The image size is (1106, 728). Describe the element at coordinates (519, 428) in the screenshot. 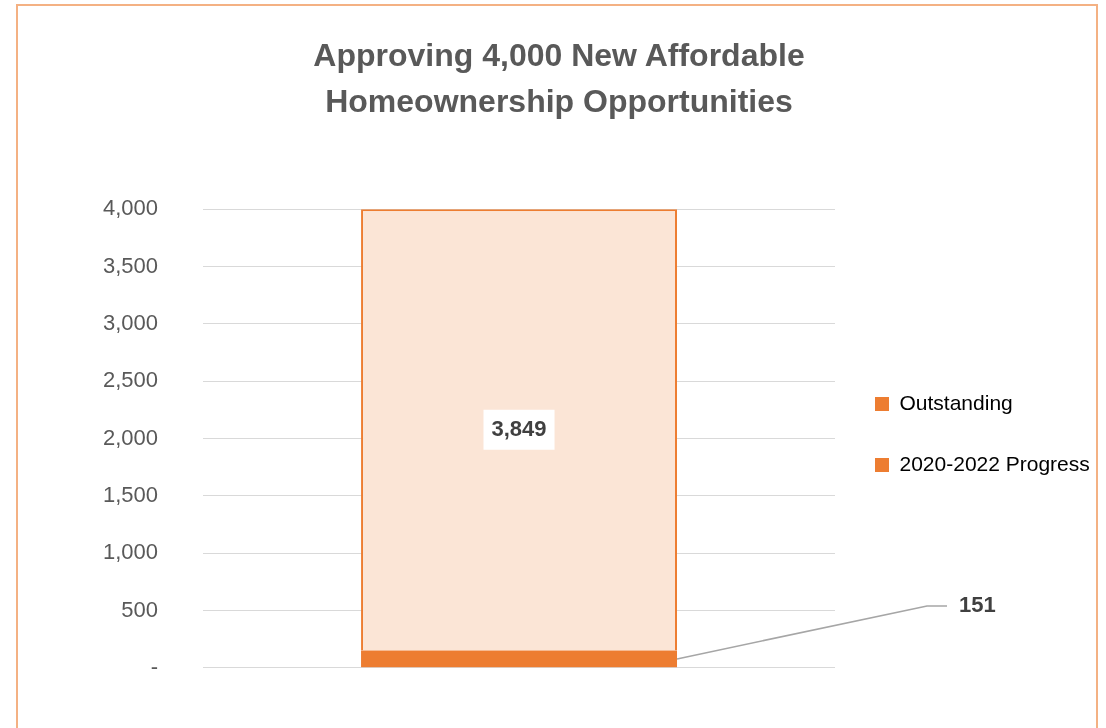

I see `data-label: 3,849` at that location.